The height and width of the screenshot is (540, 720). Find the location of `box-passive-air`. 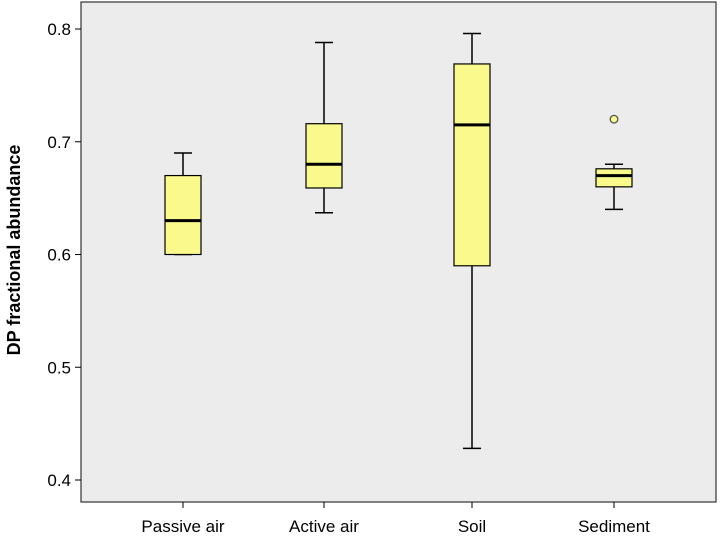

box-passive-air is located at coordinates (183, 204).